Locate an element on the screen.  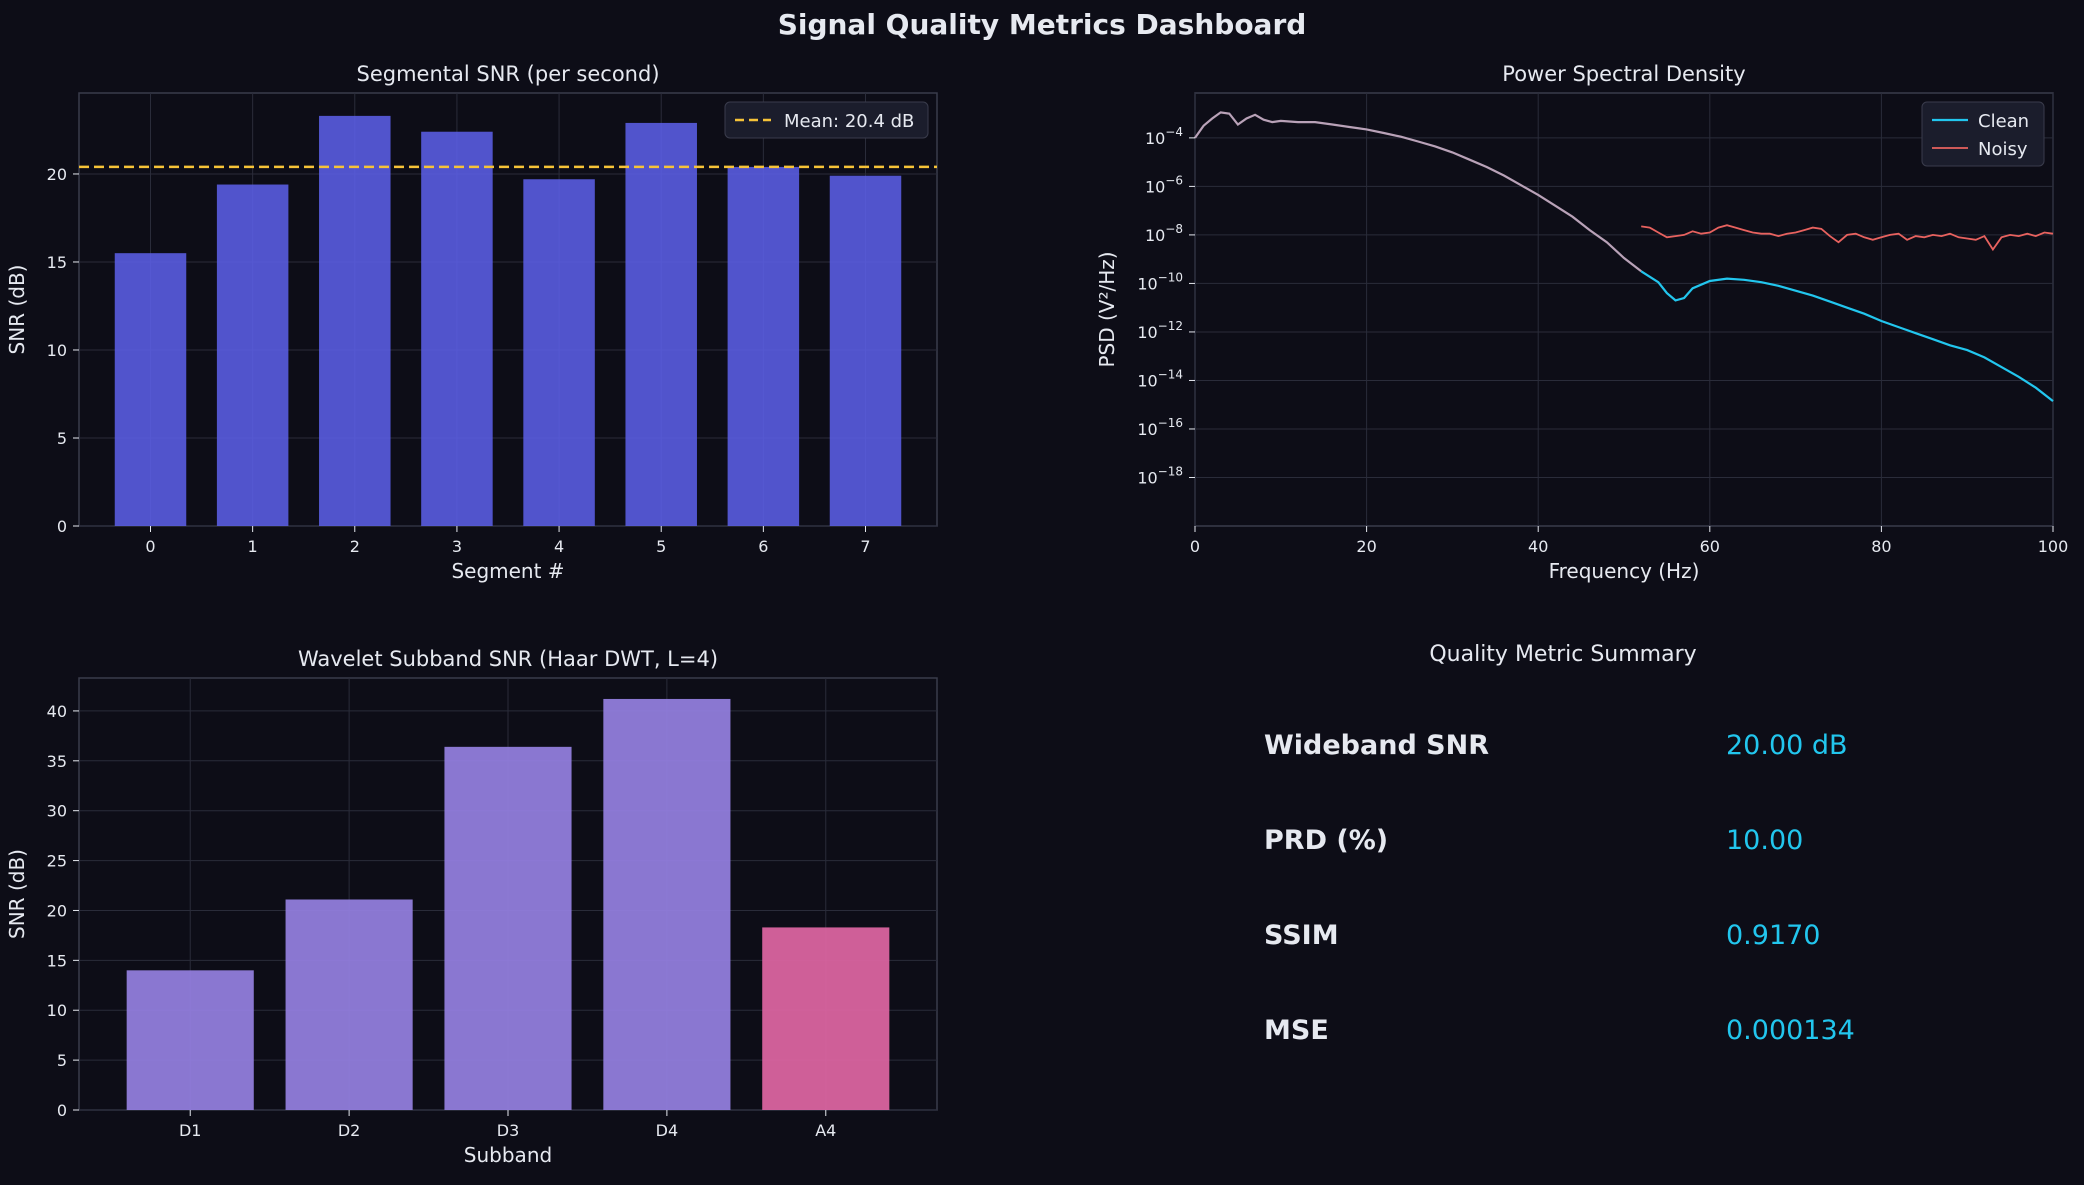
series-clean-line is located at coordinates (1847, 336).